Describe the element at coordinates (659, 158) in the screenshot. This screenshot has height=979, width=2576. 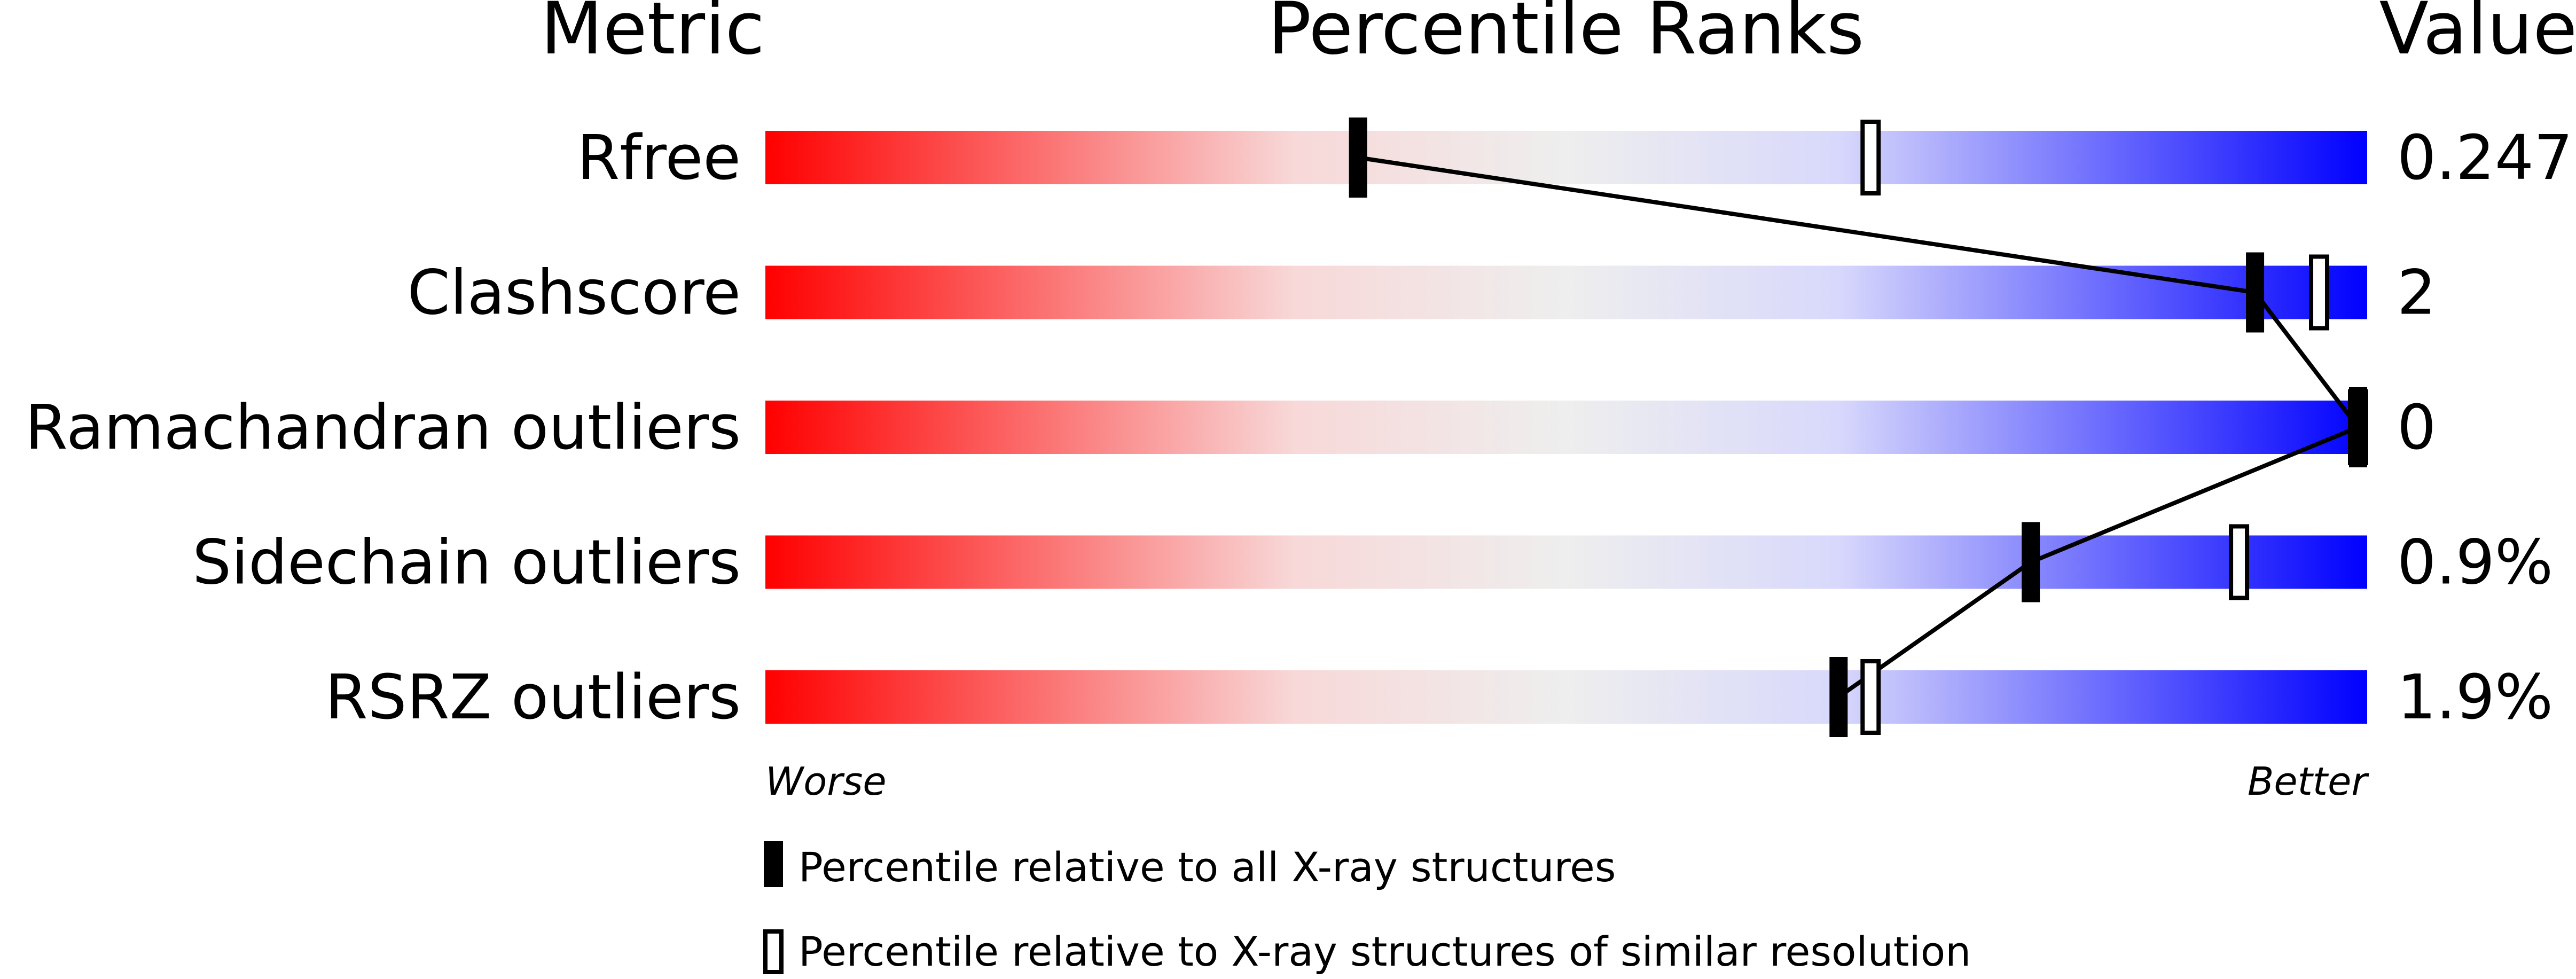
I see `metric-label: Rfree` at that location.